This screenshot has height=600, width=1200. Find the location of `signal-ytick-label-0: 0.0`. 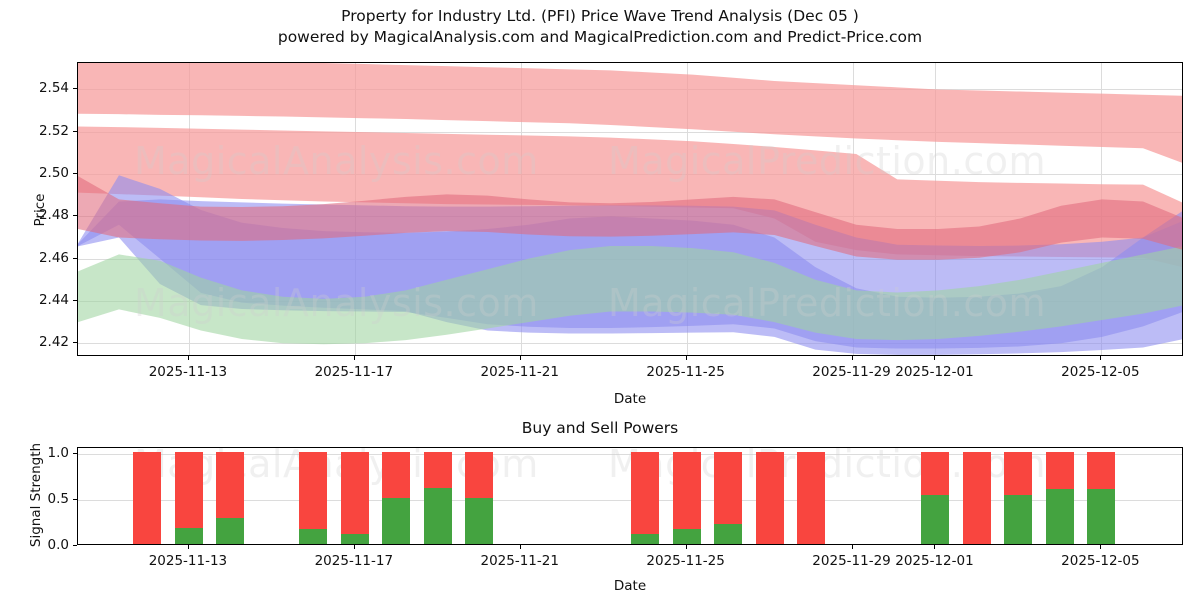

signal-ytick-label-0: 0.0 is located at coordinates (58, 545).